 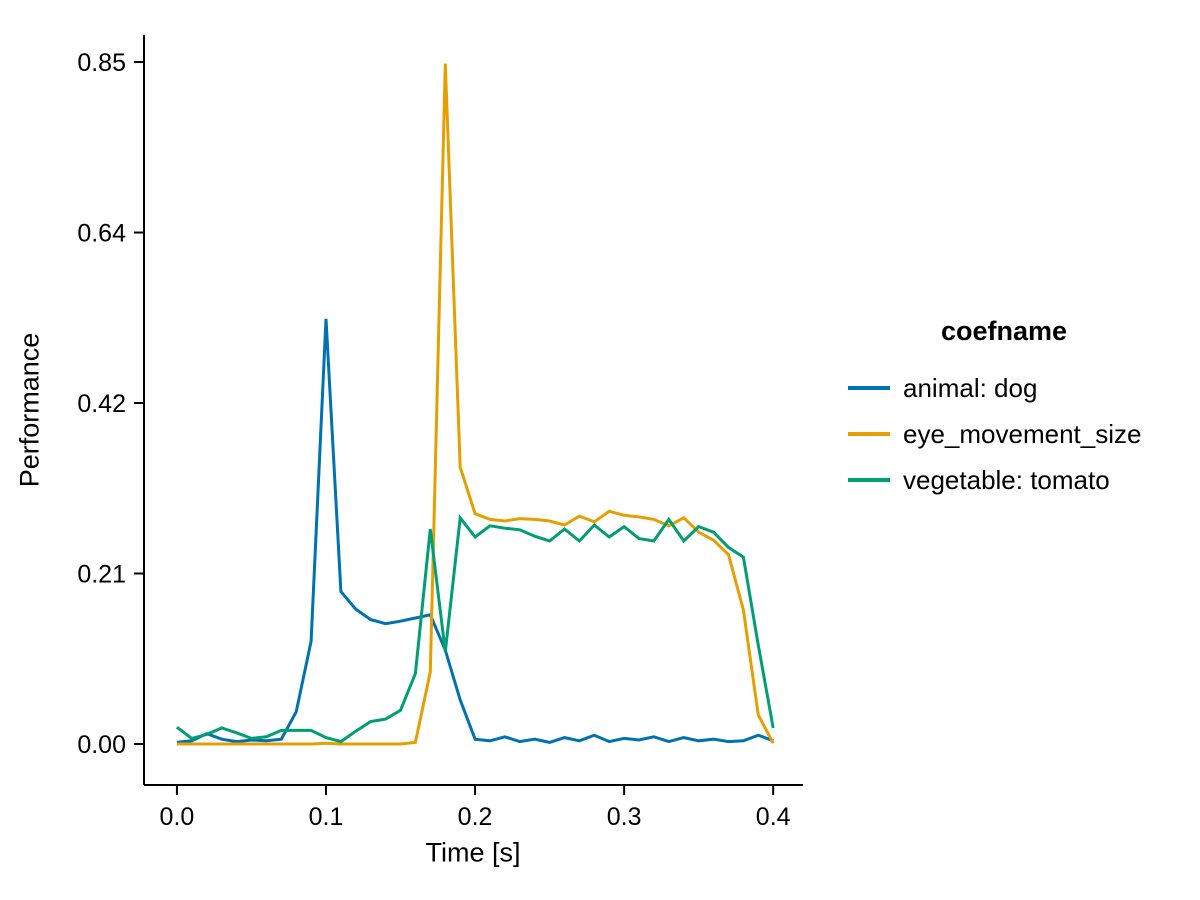 I want to click on y-tick-label: 0.21, so click(x=101, y=575).